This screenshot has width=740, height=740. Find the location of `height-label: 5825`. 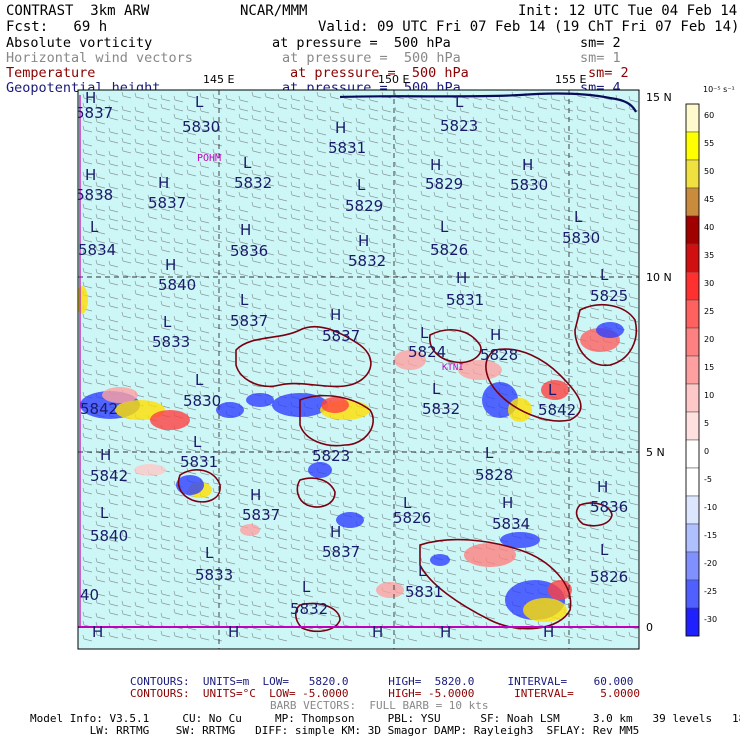

height-label: 5825 is located at coordinates (609, 296).